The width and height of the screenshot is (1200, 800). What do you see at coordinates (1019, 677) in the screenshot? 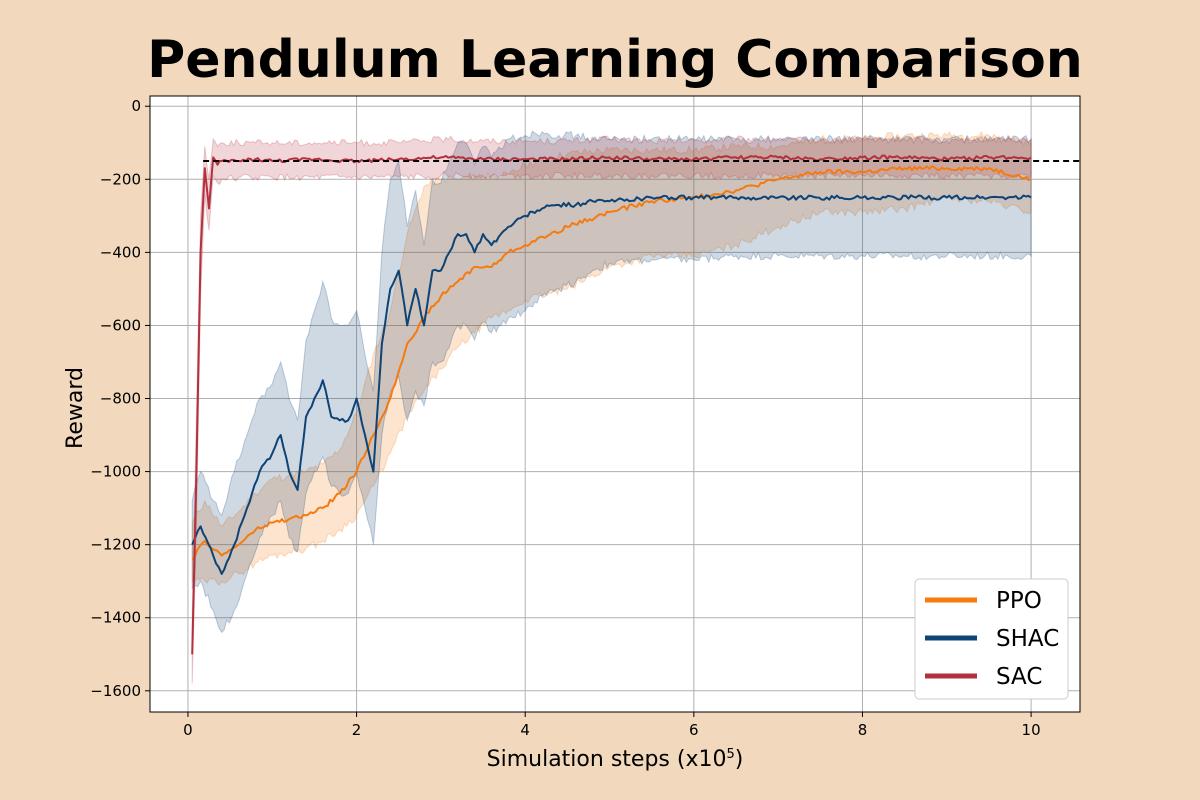
I see `sac-legend-label: SAC` at bounding box center [1019, 677].